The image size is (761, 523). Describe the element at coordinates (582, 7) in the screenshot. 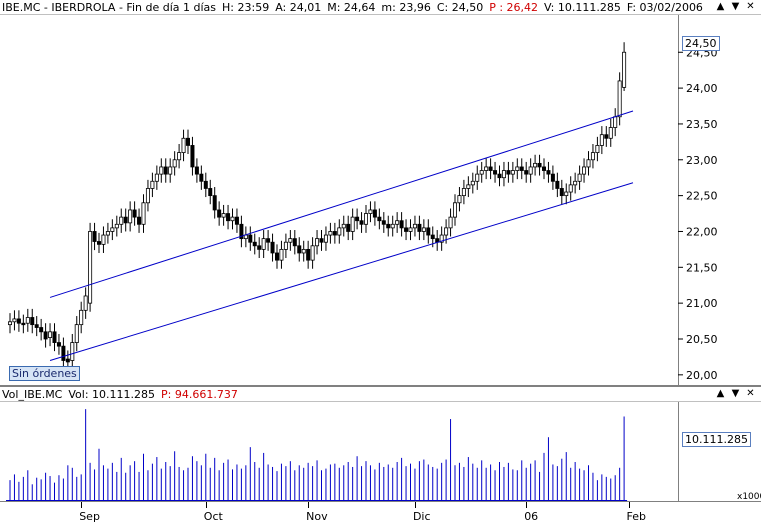

I see `volume-value: V: 10.111.285` at that location.